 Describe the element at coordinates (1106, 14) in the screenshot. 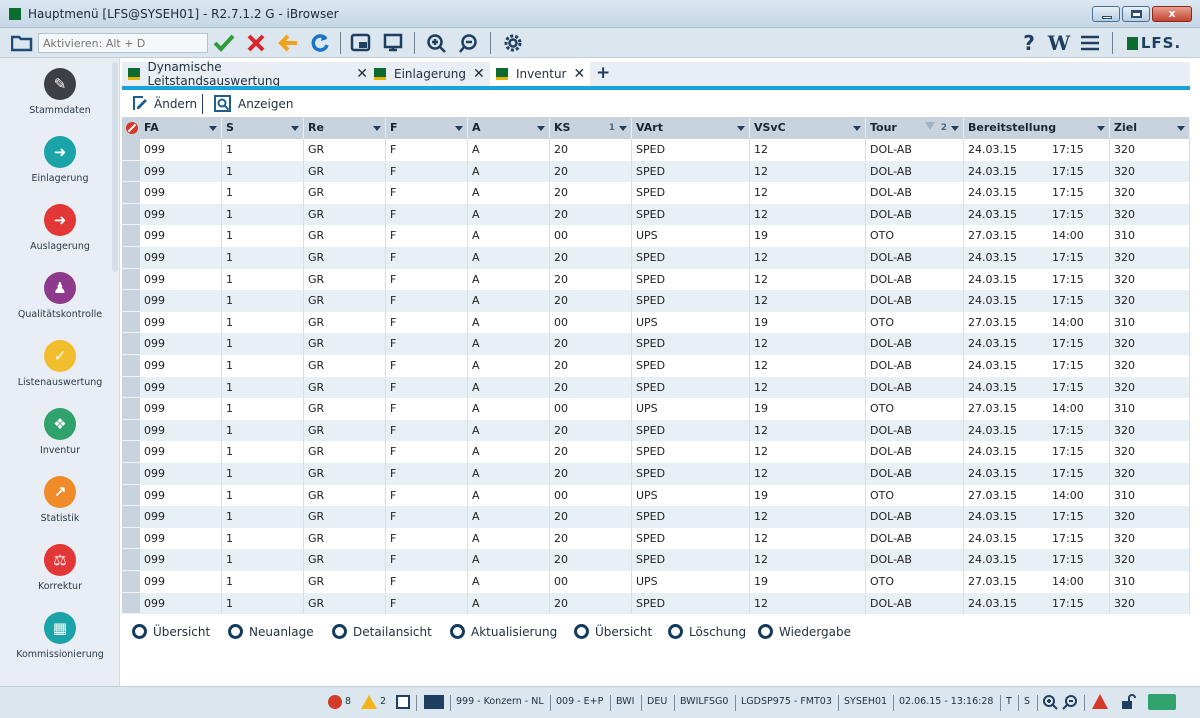

I see `minimize-button` at that location.